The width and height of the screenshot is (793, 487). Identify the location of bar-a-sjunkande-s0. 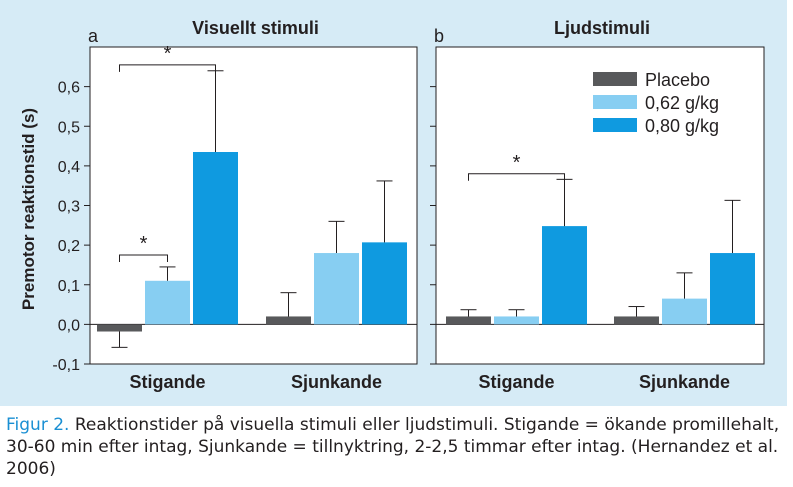
(288, 320).